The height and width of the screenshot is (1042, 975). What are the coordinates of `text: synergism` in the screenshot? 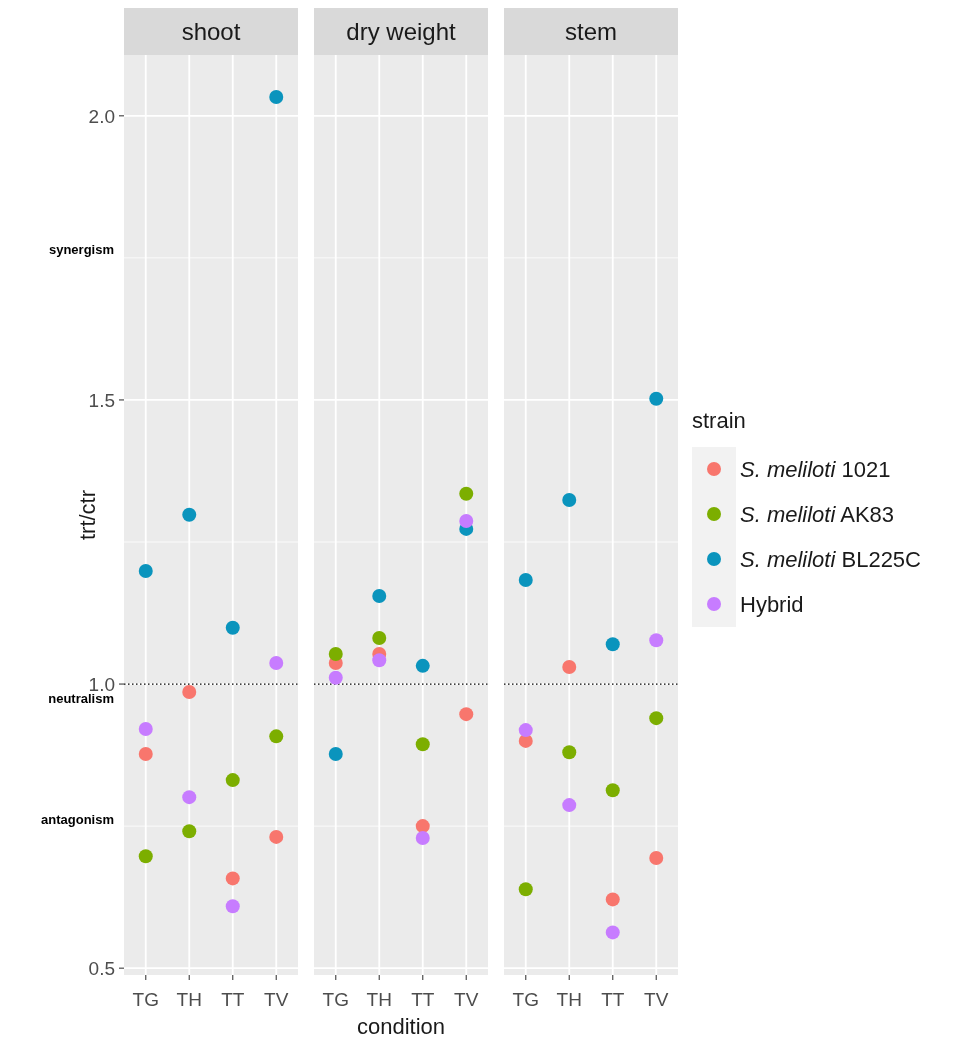 It's located at (81, 249).